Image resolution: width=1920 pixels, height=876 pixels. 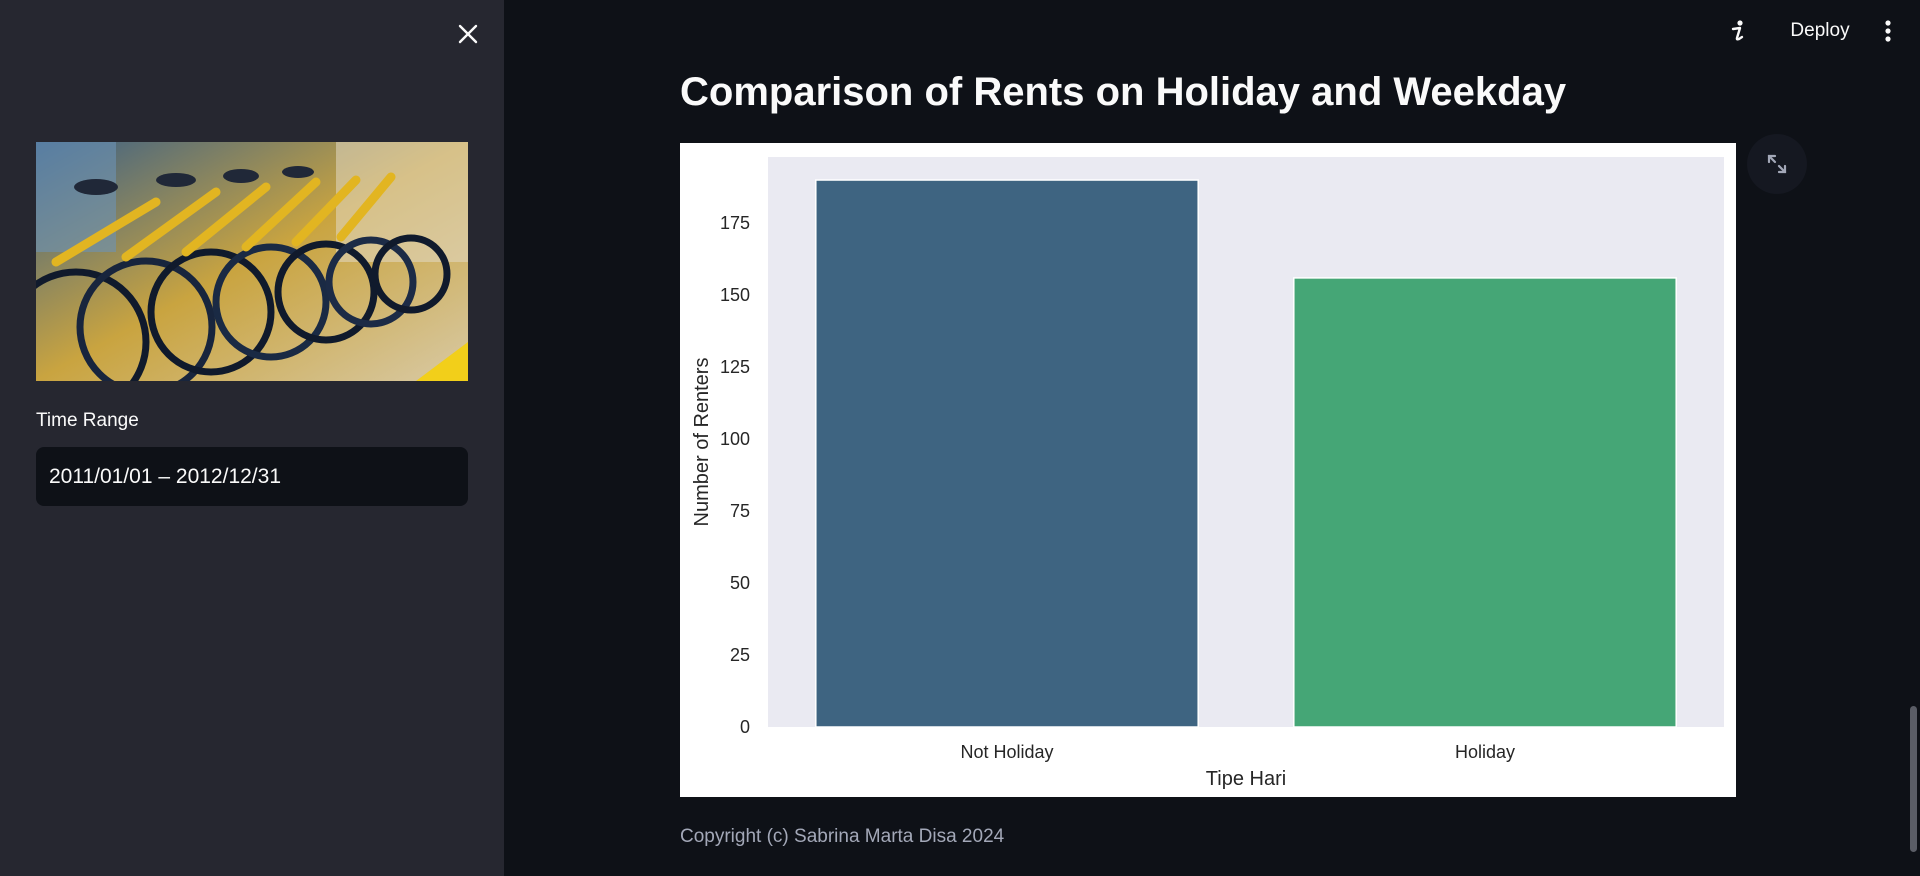 I want to click on y-tick-label: 150, so click(x=735, y=295).